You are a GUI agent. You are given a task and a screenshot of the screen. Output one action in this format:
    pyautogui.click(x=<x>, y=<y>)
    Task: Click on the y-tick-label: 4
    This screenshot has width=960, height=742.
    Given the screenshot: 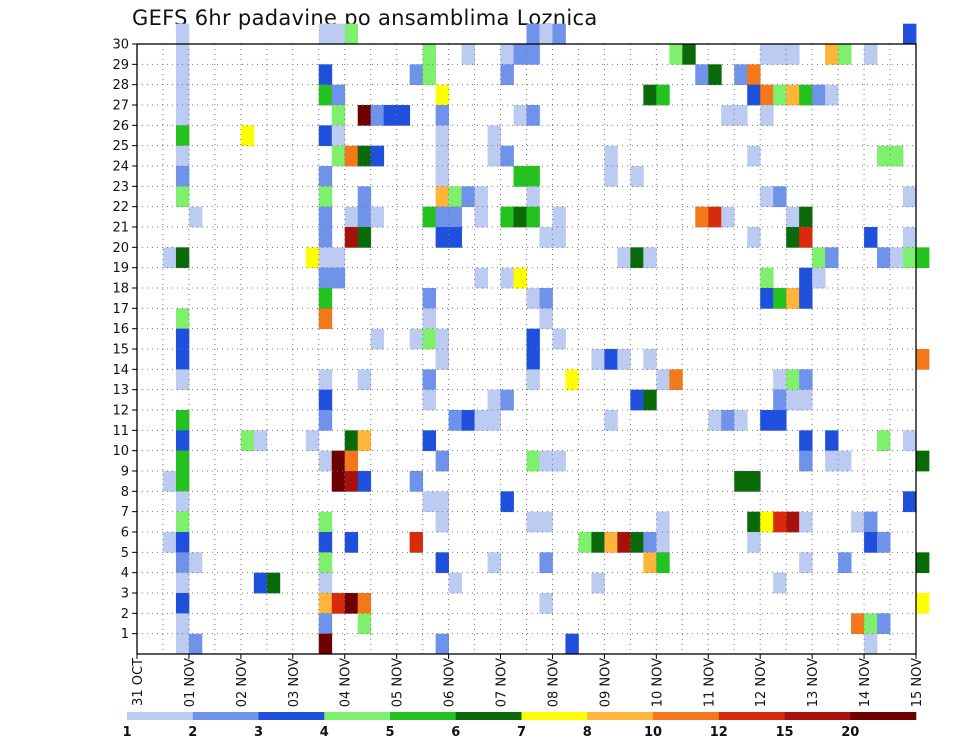 What is the action you would take?
    pyautogui.click(x=125, y=573)
    